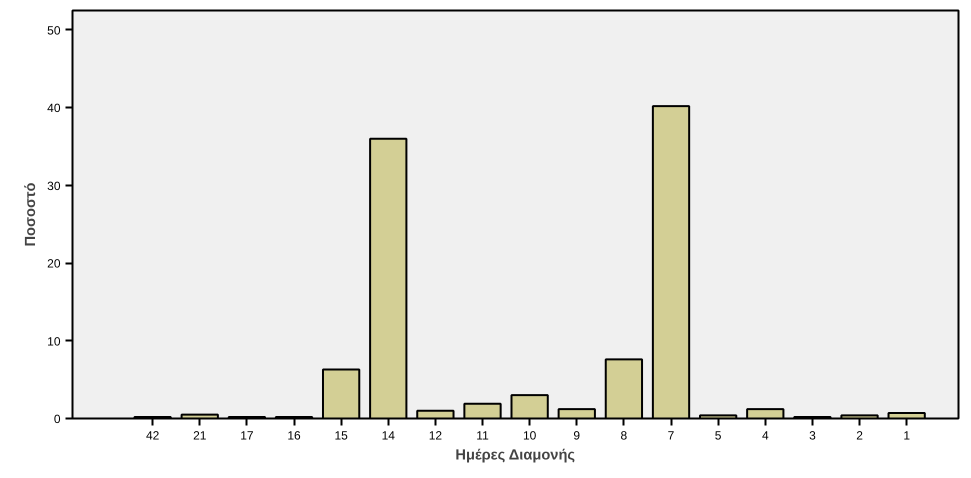  Describe the element at coordinates (54, 263) in the screenshot. I see `y-tick-label: 20` at that location.